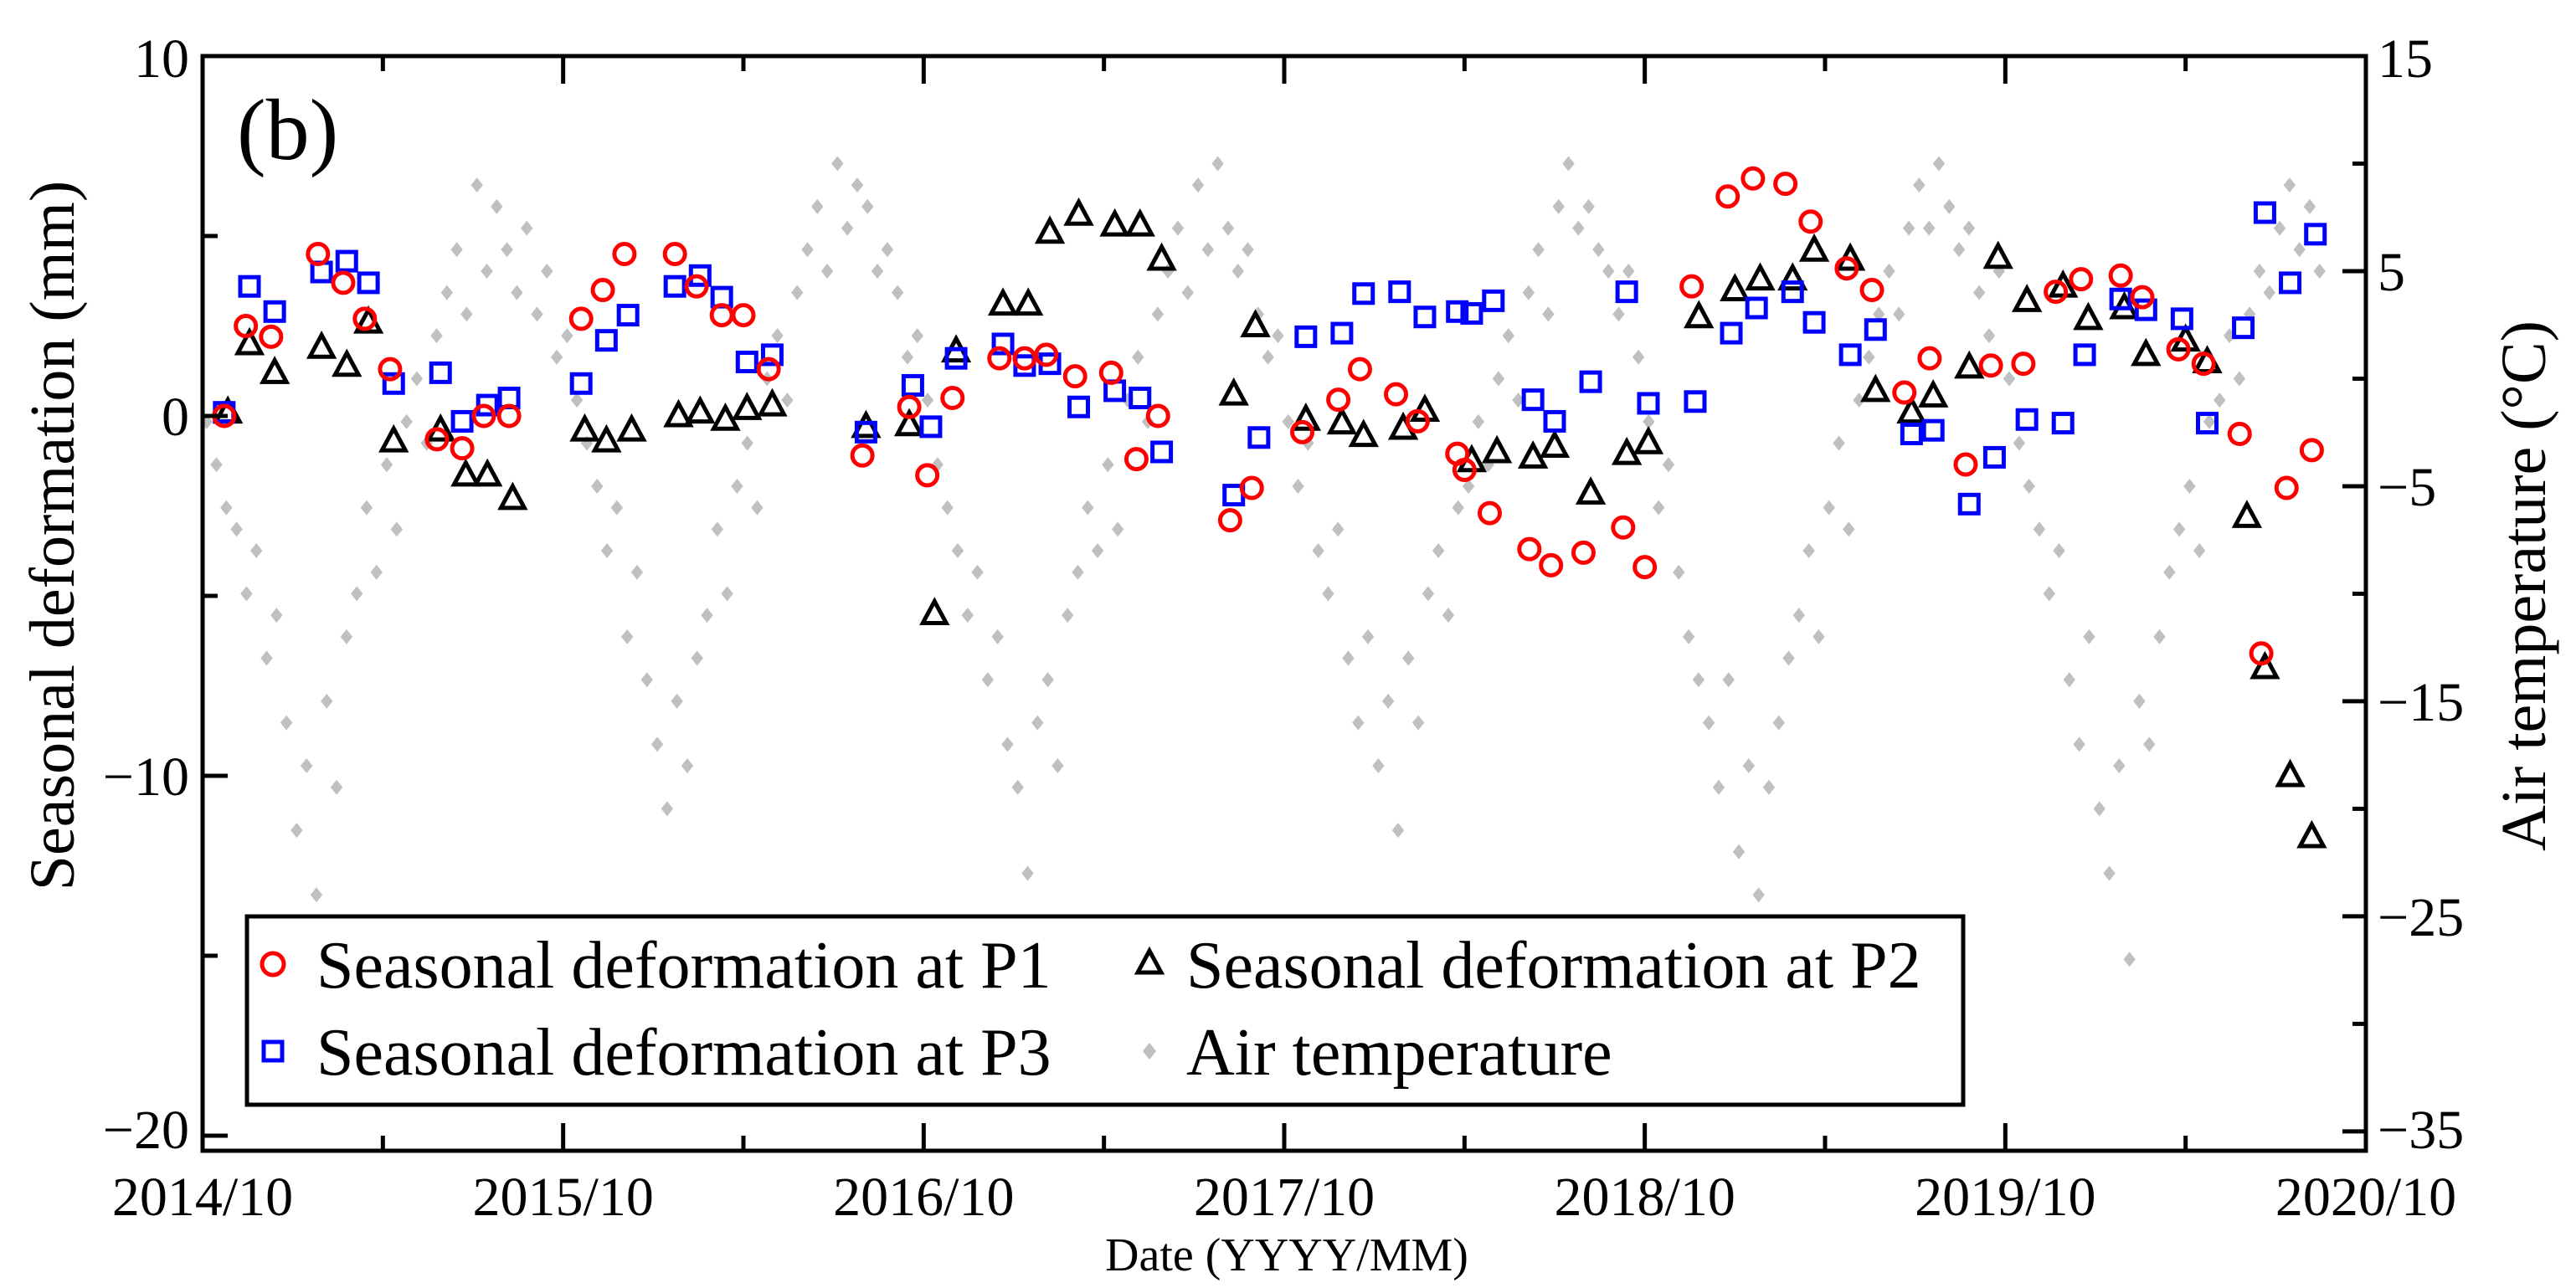  What do you see at coordinates (683, 1053) in the screenshot?
I see `legend-label-p3: Seasonal deformation at P3` at bounding box center [683, 1053].